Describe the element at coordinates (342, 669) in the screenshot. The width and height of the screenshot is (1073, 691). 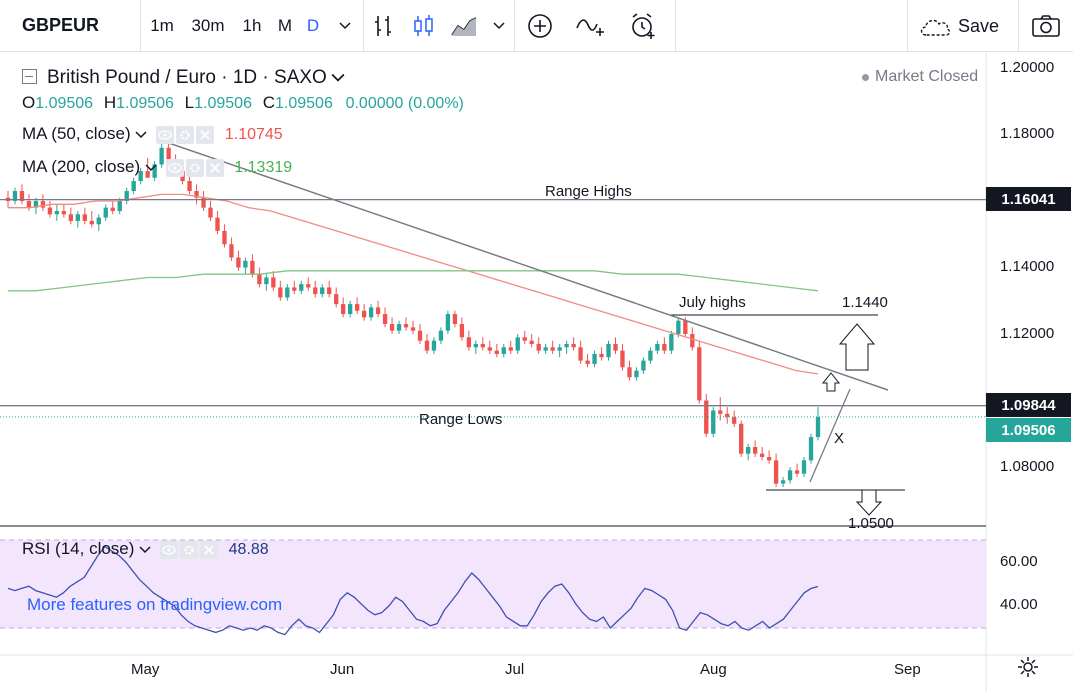
I see `time-axis-label: Jun` at that location.